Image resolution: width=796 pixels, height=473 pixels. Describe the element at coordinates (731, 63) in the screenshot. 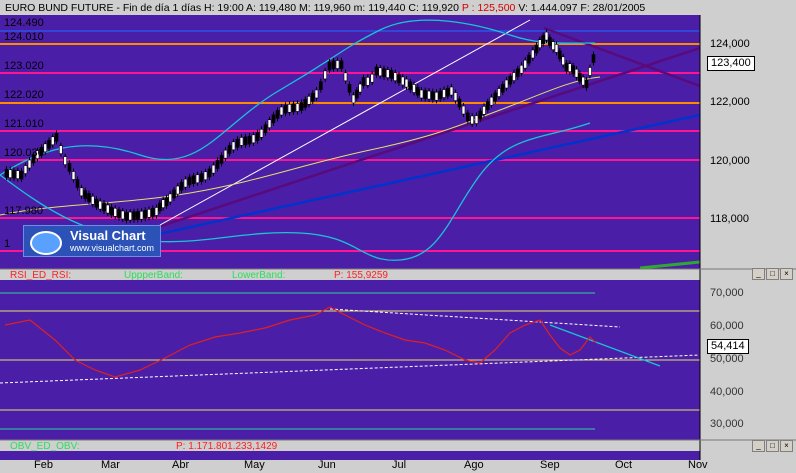

I see `current-price-tag: 123,400` at that location.